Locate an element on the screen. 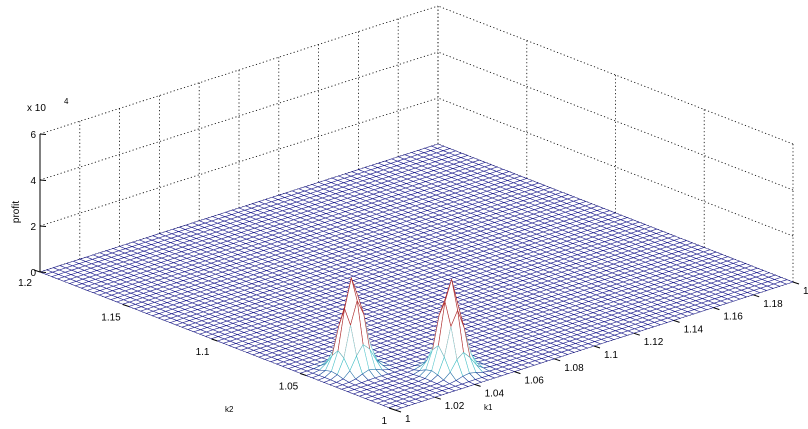 This screenshot has height=429, width=808. y-tick-label: 1.2 is located at coordinates (25, 283).